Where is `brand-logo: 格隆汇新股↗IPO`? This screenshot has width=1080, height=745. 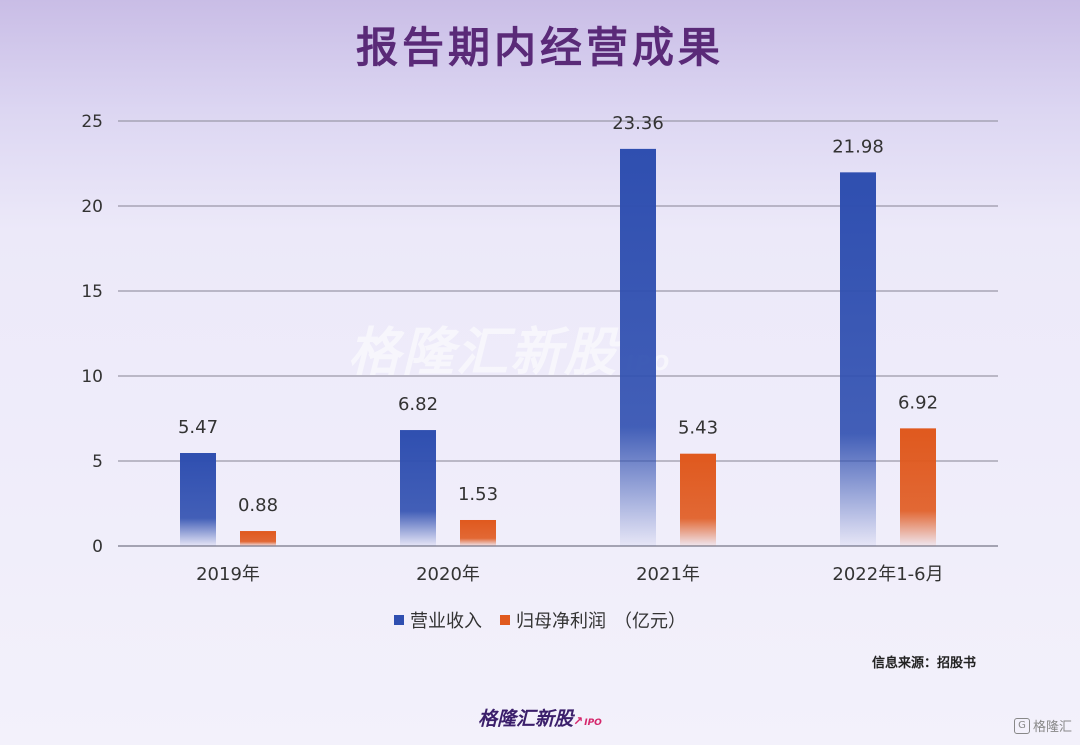
brand-logo: 格隆汇新股↗IPO is located at coordinates (540, 717).